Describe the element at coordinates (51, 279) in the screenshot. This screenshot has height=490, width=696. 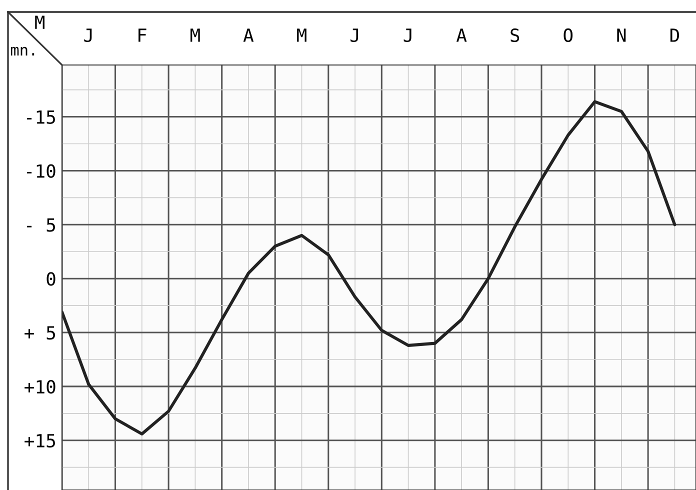
I see `y-tick-label: 0` at that location.